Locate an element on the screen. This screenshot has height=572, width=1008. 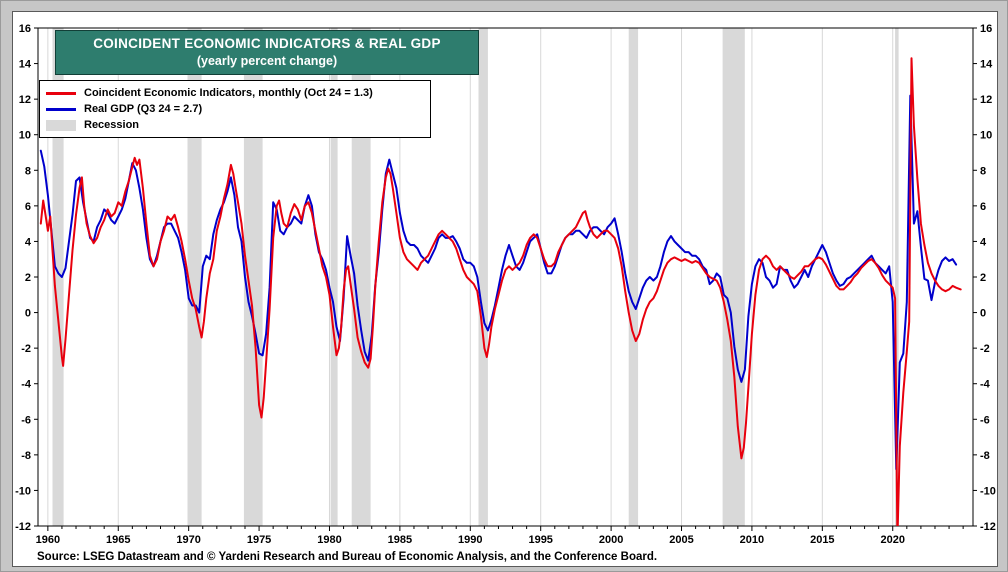
y-axis-label-right: 2 is located at coordinates (983, 278).